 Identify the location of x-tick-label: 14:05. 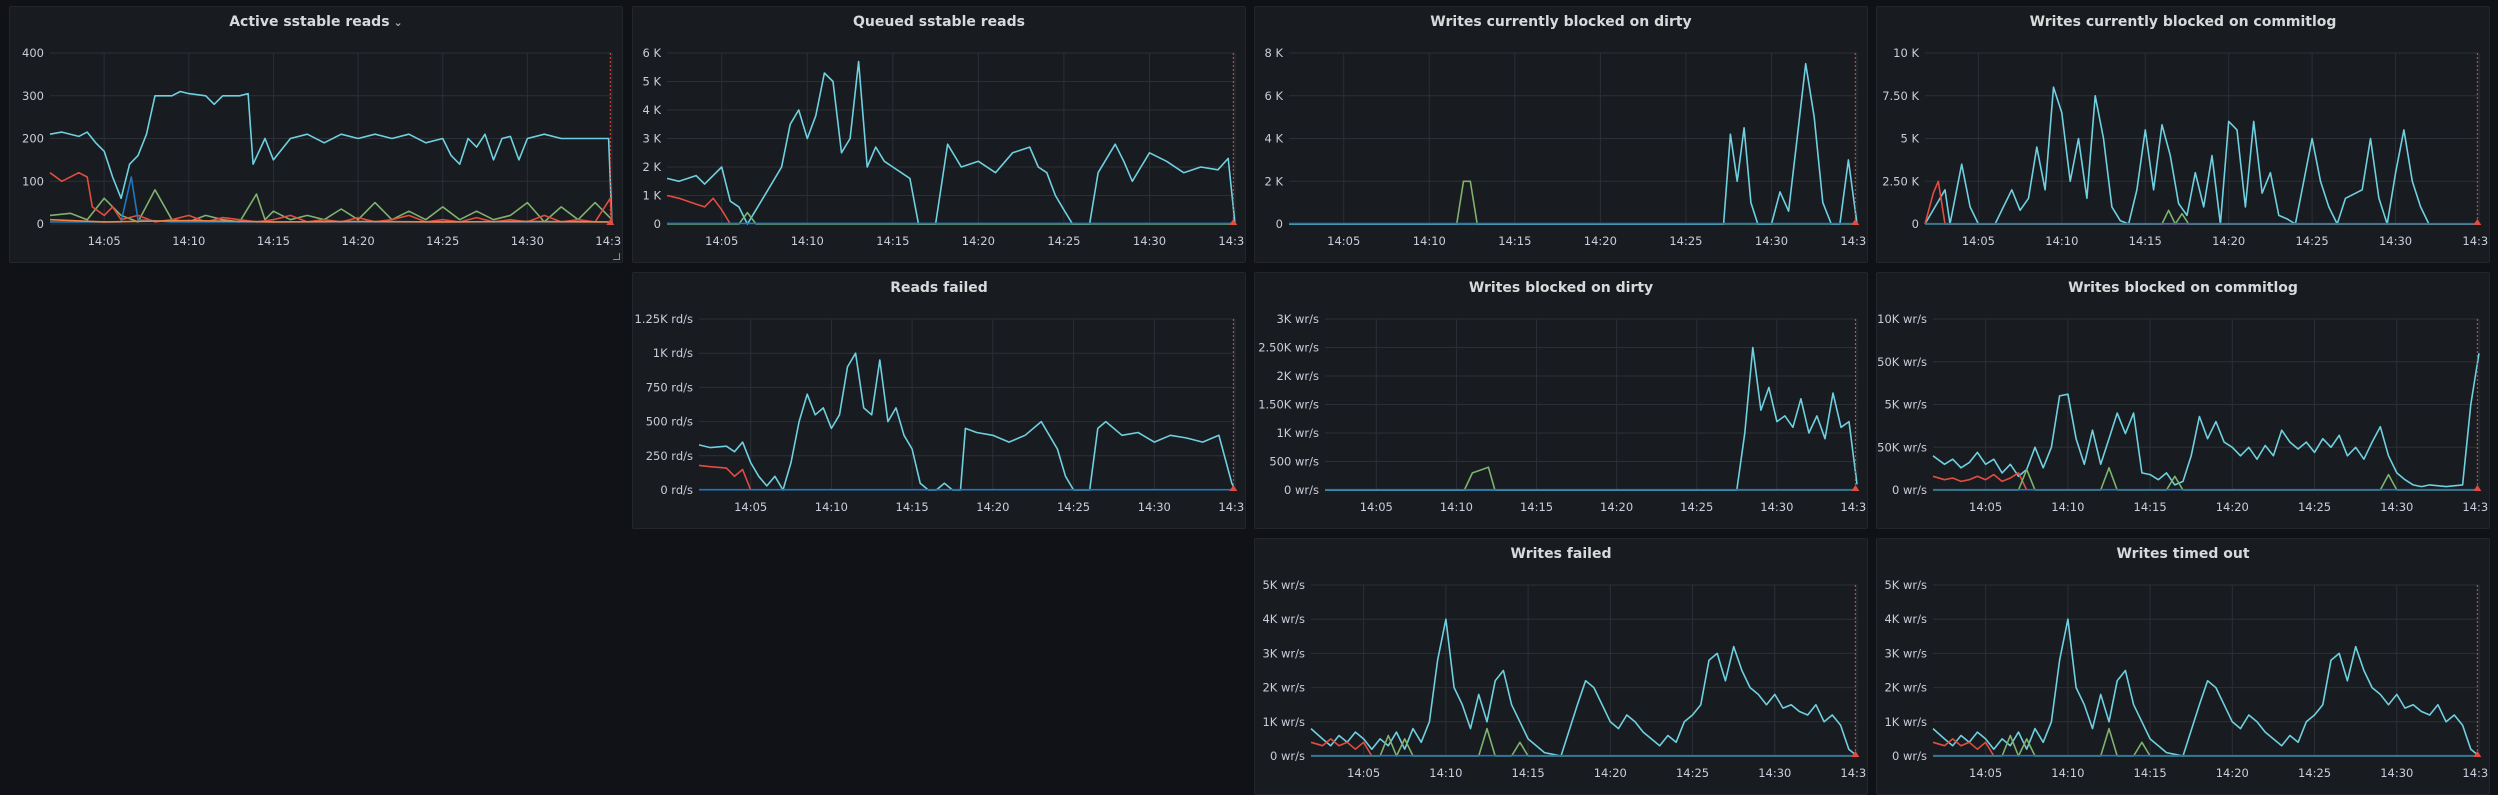
(750, 507).